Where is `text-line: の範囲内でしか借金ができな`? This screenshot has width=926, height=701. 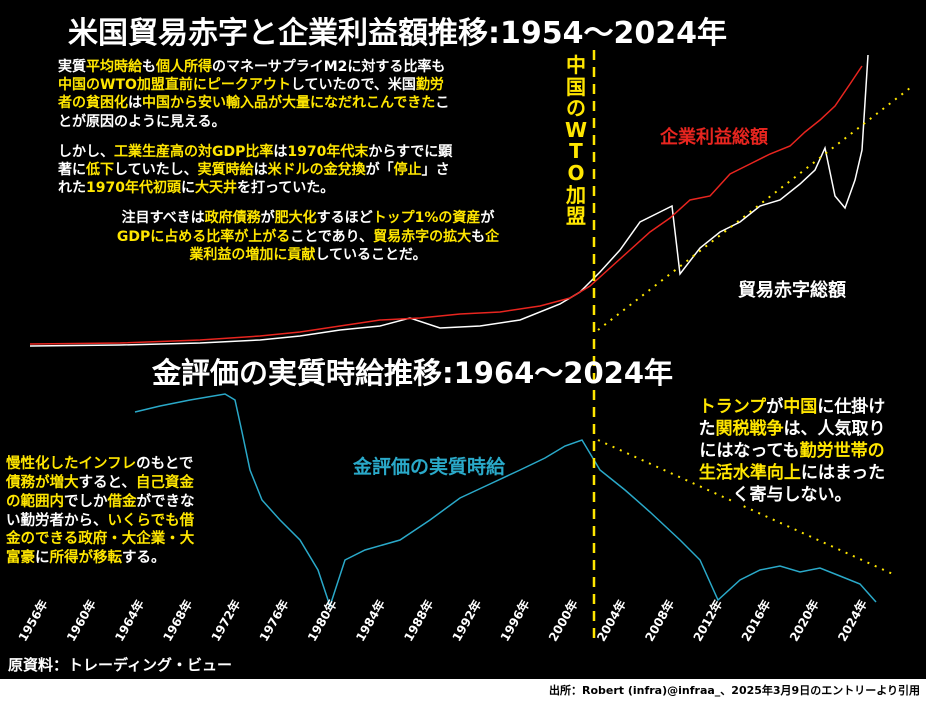
text-line: の範囲内でしか借金ができな is located at coordinates (100, 502).